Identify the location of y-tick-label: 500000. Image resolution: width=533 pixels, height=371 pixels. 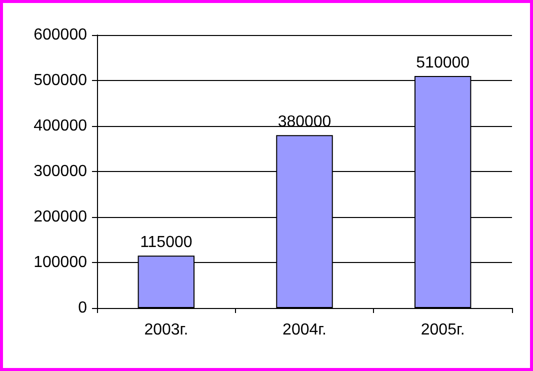
(61, 80).